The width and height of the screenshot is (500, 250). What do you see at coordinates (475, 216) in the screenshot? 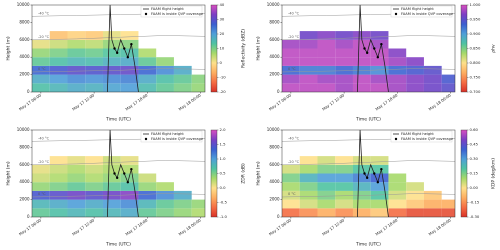
I see `colorbar-tick-label: -0.30` at bounding box center [475, 216].